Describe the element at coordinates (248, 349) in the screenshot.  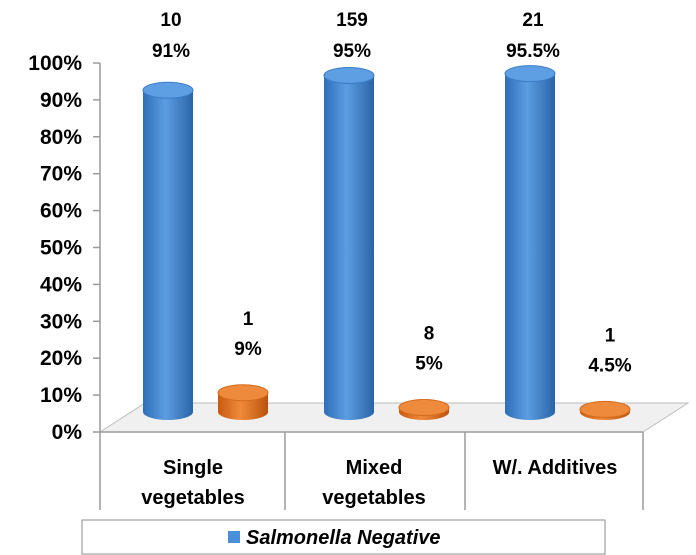
I see `data-label-percent: 9%` at that location.